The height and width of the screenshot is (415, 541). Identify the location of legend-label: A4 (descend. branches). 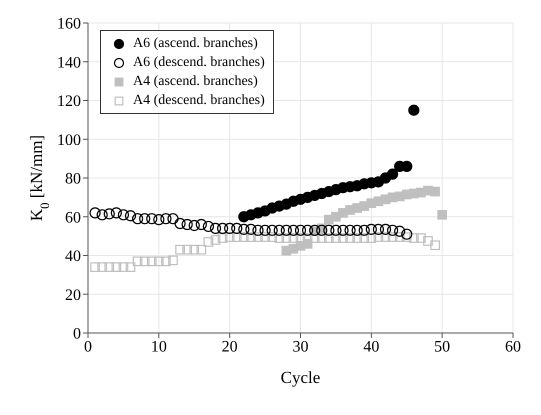
(199, 101).